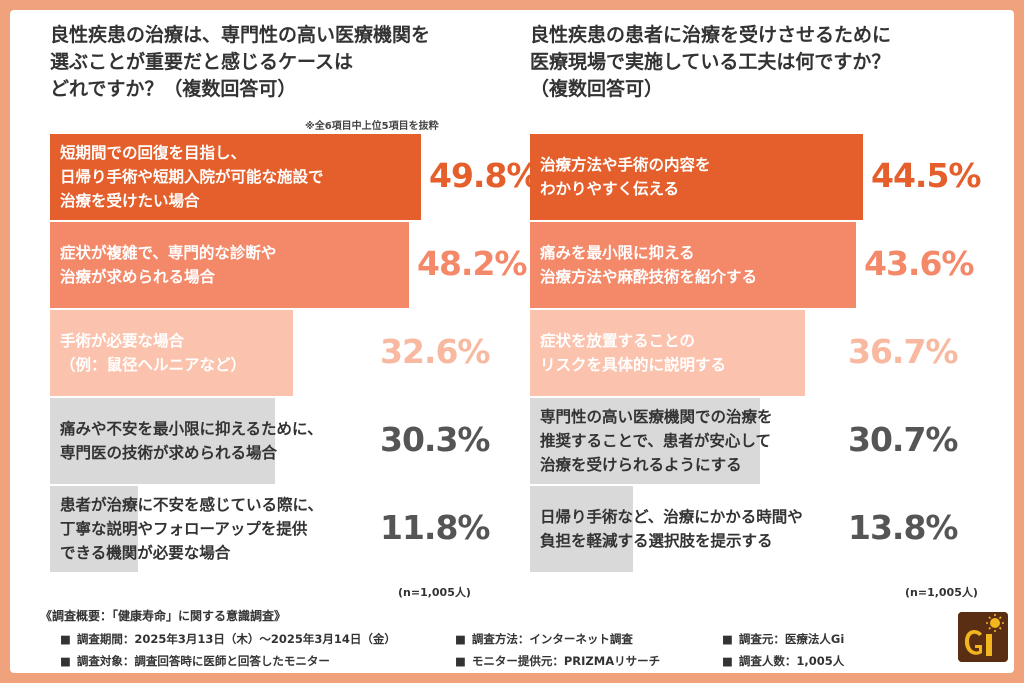 The image size is (1024, 683). I want to click on footer-survey-method: ■ 調査方法：インターネット調査, so click(544, 639).